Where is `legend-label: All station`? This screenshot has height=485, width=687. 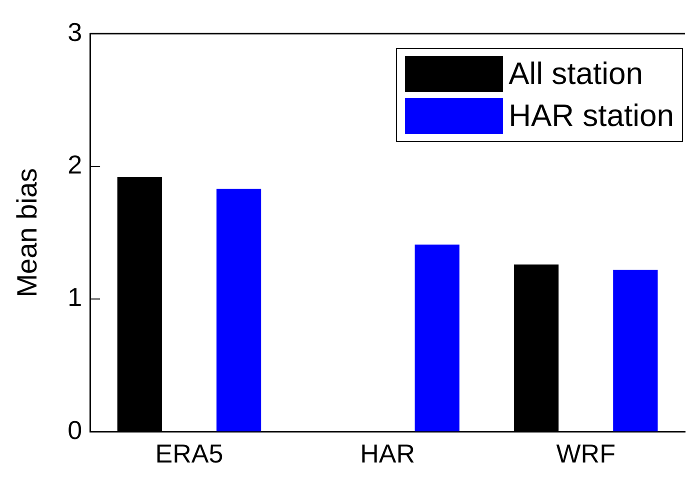 legend-label: All station is located at coordinates (575, 74).